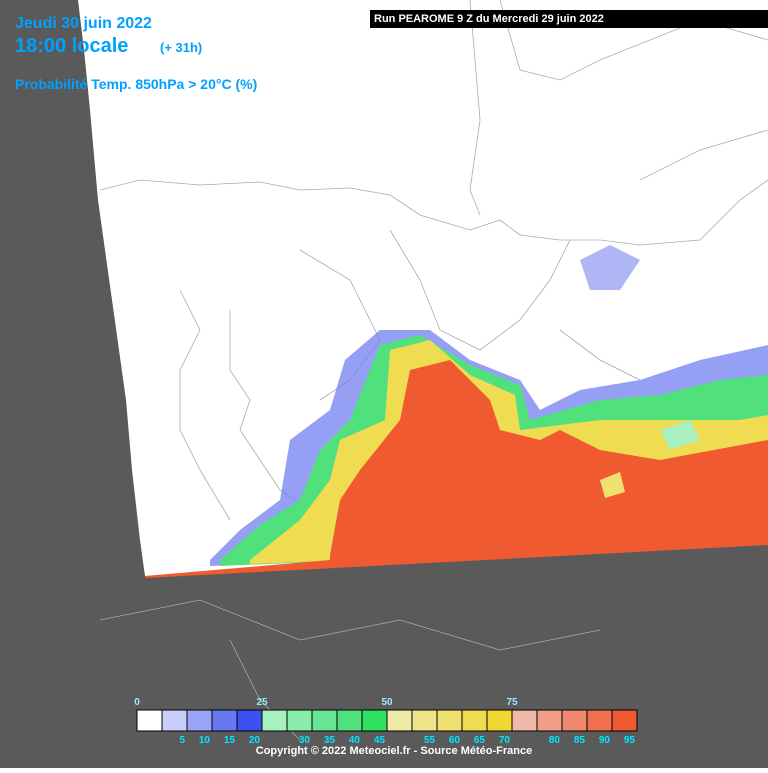 The image size is (768, 773). What do you see at coordinates (330, 740) in the screenshot?
I see `legend-label: 35` at bounding box center [330, 740].